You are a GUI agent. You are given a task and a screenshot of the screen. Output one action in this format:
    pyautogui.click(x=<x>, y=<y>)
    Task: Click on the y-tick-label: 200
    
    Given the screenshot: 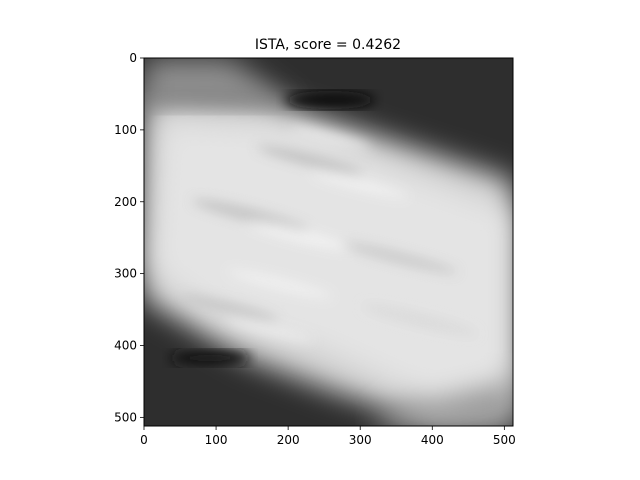 What is the action you would take?
    pyautogui.click(x=125, y=202)
    